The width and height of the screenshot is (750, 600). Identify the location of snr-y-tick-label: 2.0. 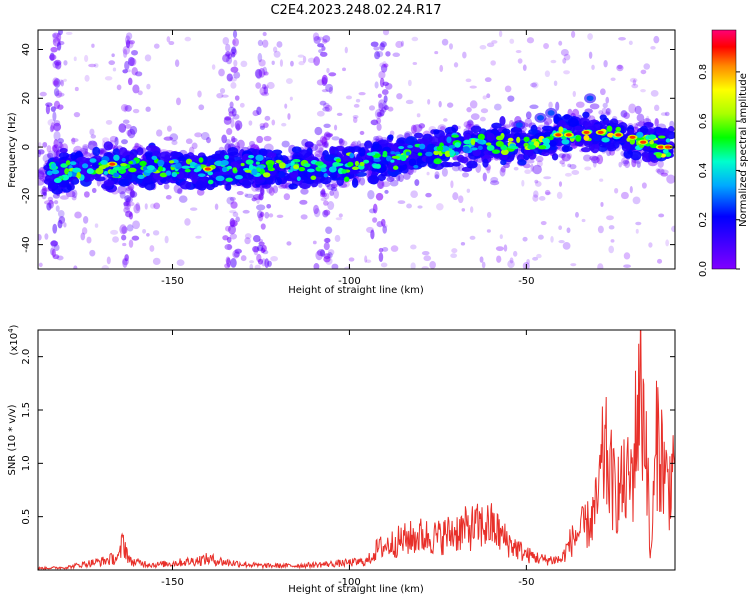
(26, 357).